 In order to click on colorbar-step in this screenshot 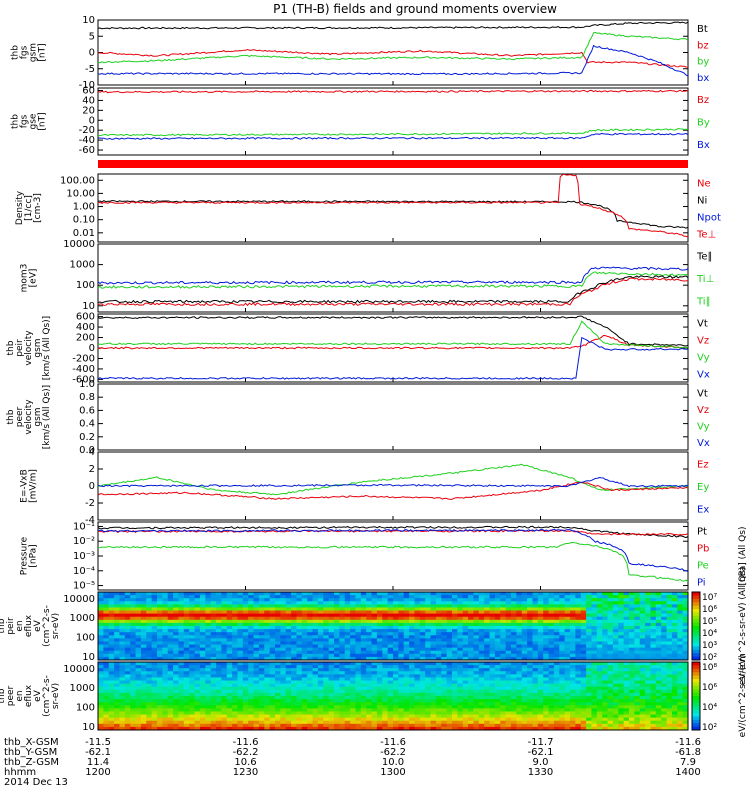, I will do `click(696, 655)`.